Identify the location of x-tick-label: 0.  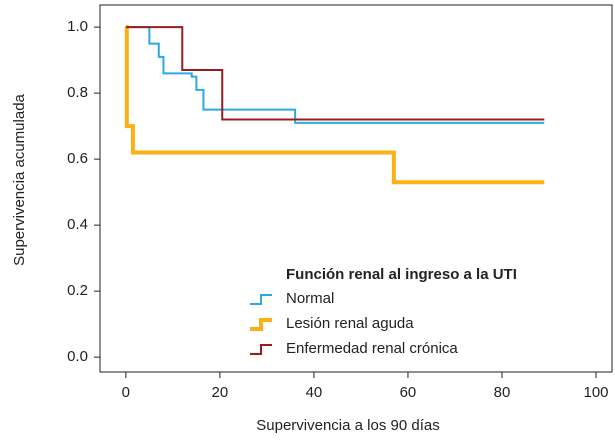
(126, 392).